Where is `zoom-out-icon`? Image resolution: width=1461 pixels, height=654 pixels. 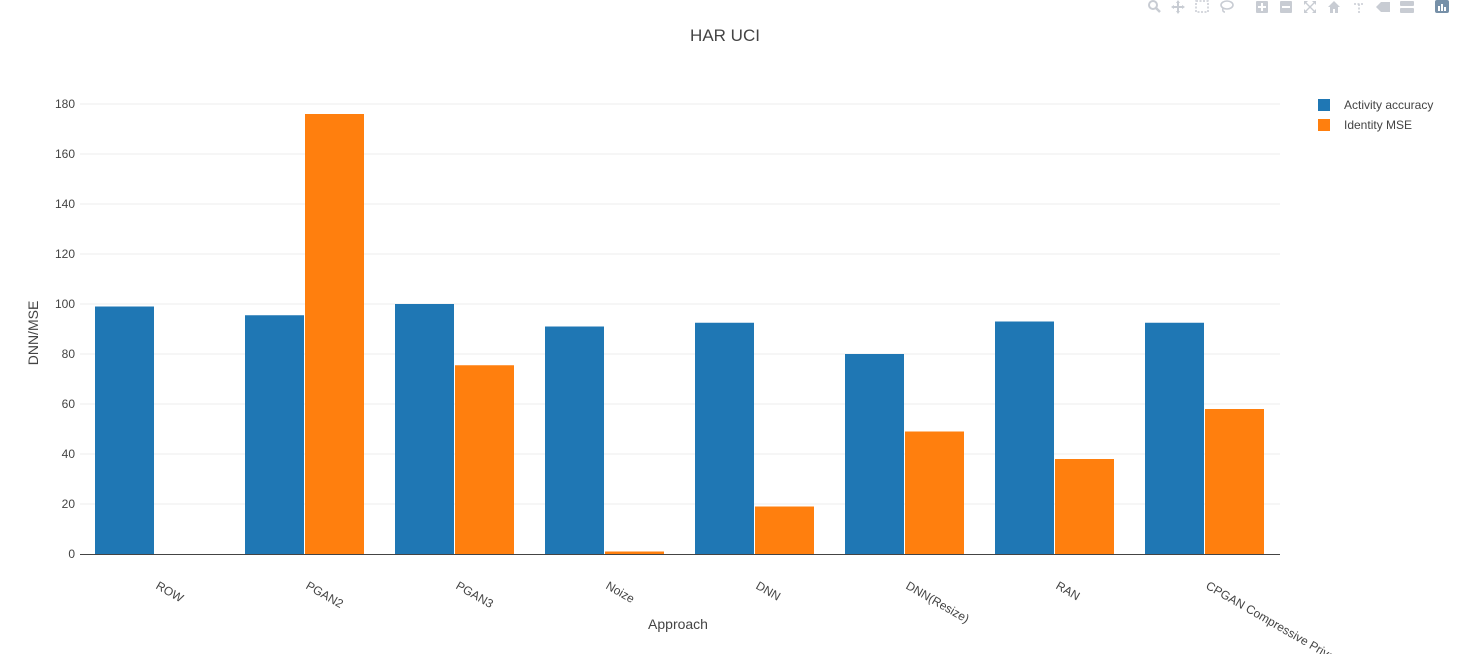 zoom-out-icon is located at coordinates (1287, 7).